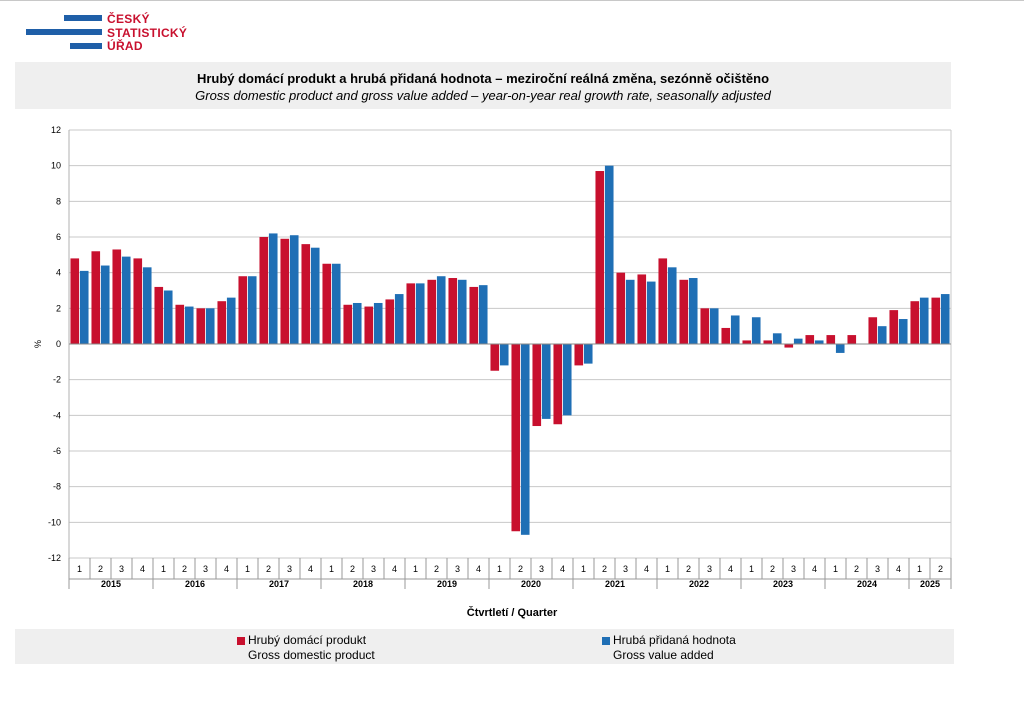  What do you see at coordinates (58, 344) in the screenshot?
I see `y-tick-label: 0` at bounding box center [58, 344].